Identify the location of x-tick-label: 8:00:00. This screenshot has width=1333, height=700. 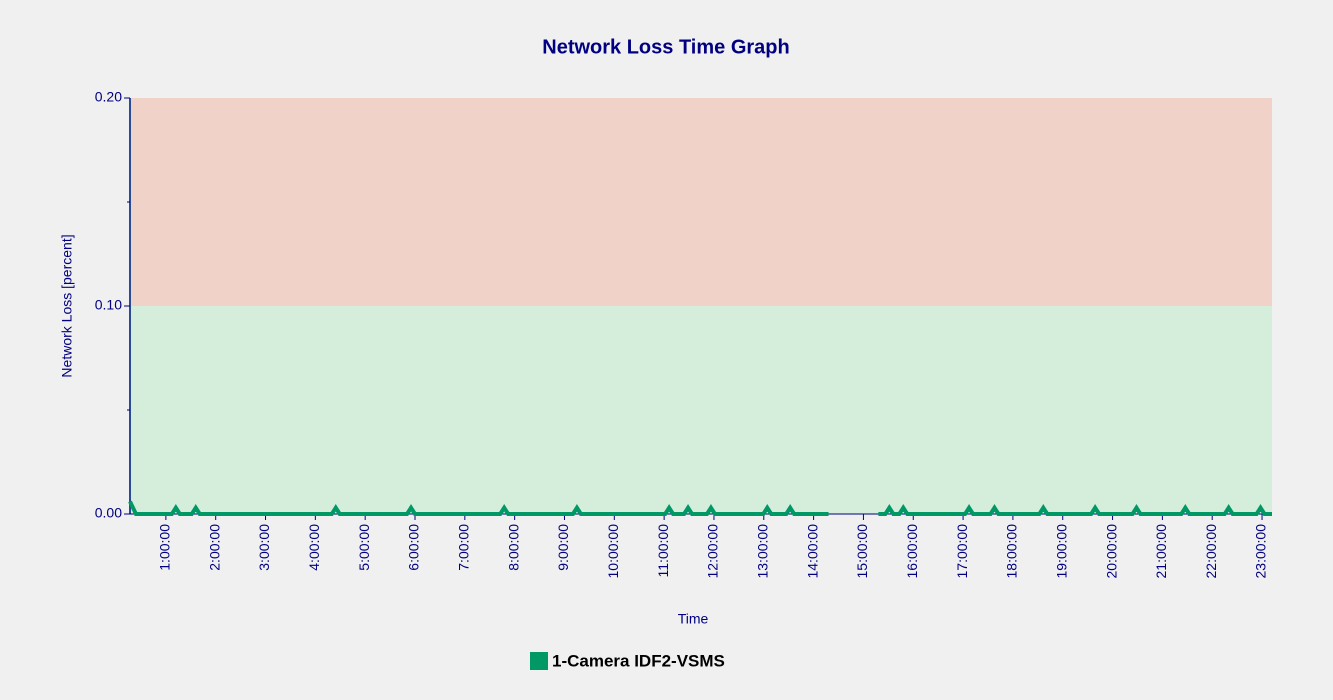
(513, 547).